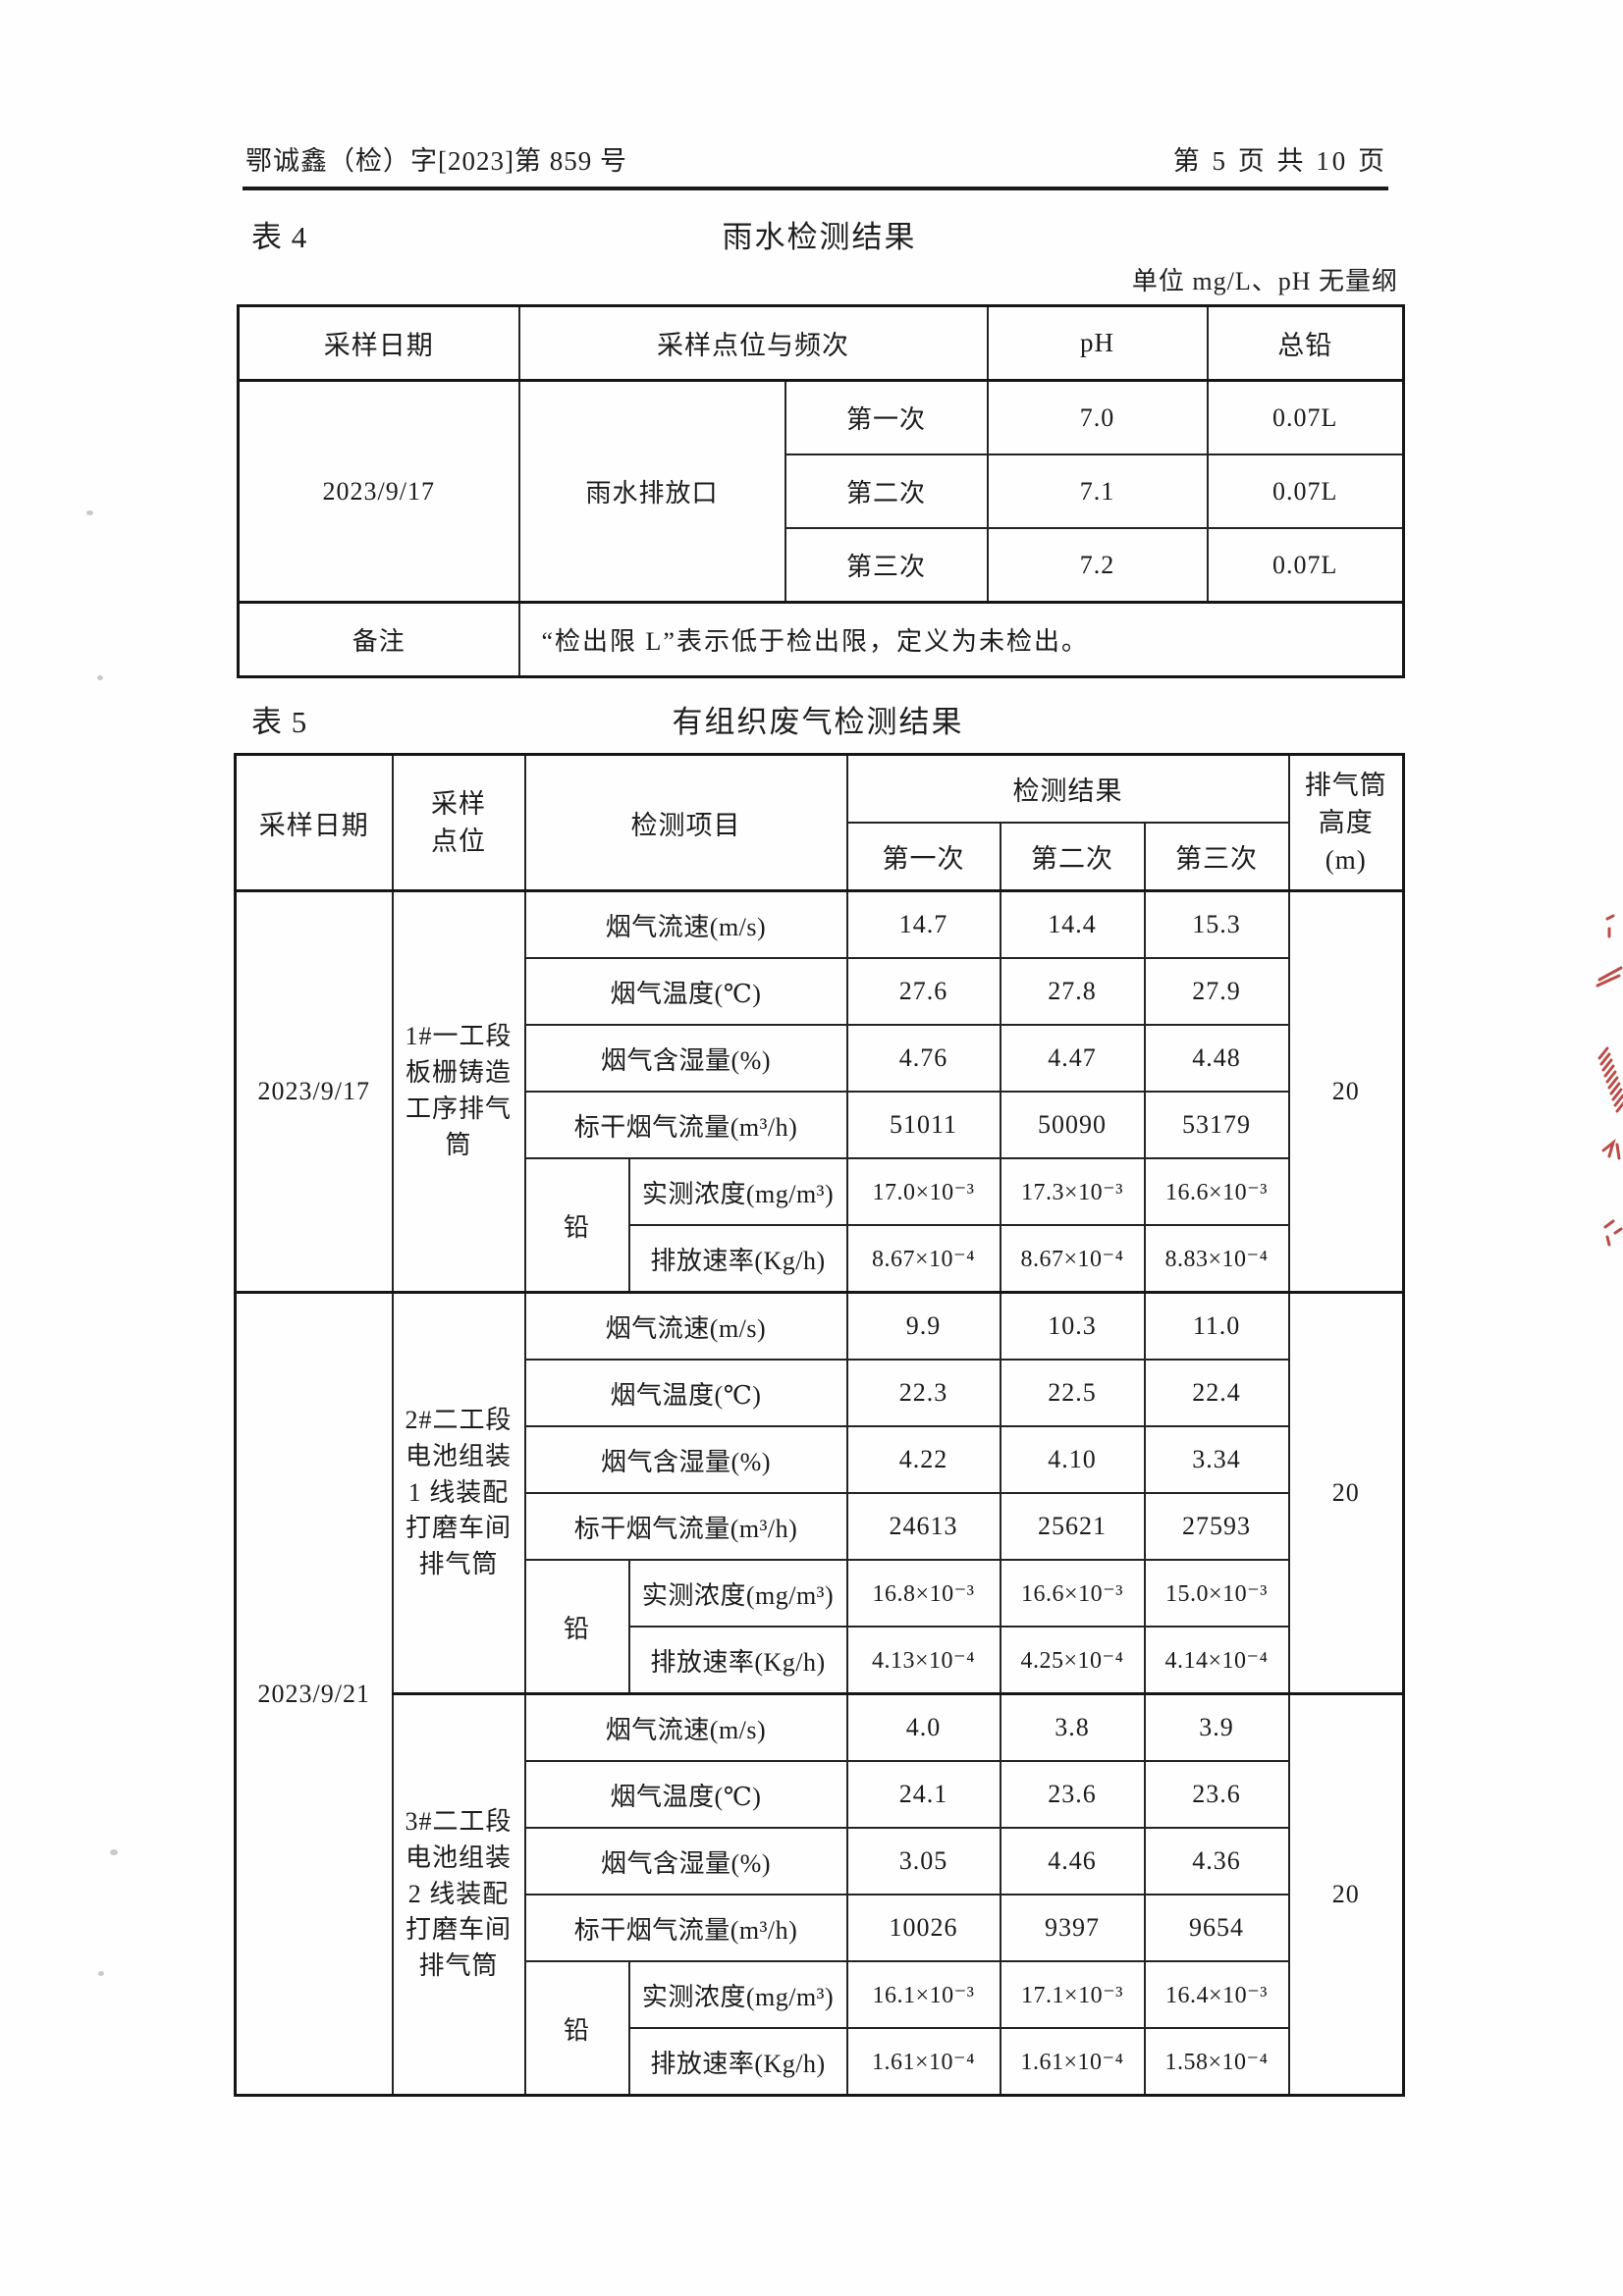 The height and width of the screenshot is (2296, 1623). Describe the element at coordinates (923, 992) in the screenshot. I see `value: 27.6` at that location.